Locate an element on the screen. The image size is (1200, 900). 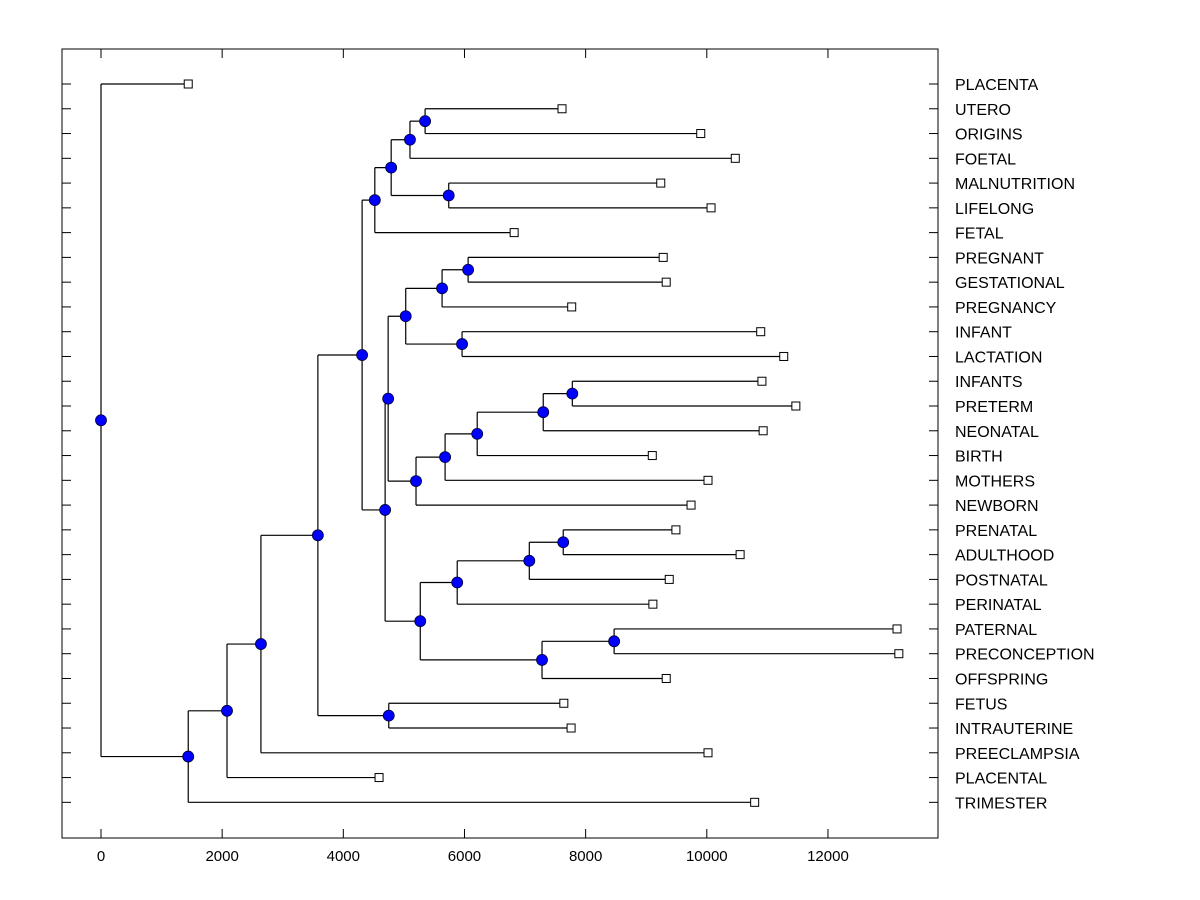
leaf-label: NEWBORN is located at coordinates (997, 506).